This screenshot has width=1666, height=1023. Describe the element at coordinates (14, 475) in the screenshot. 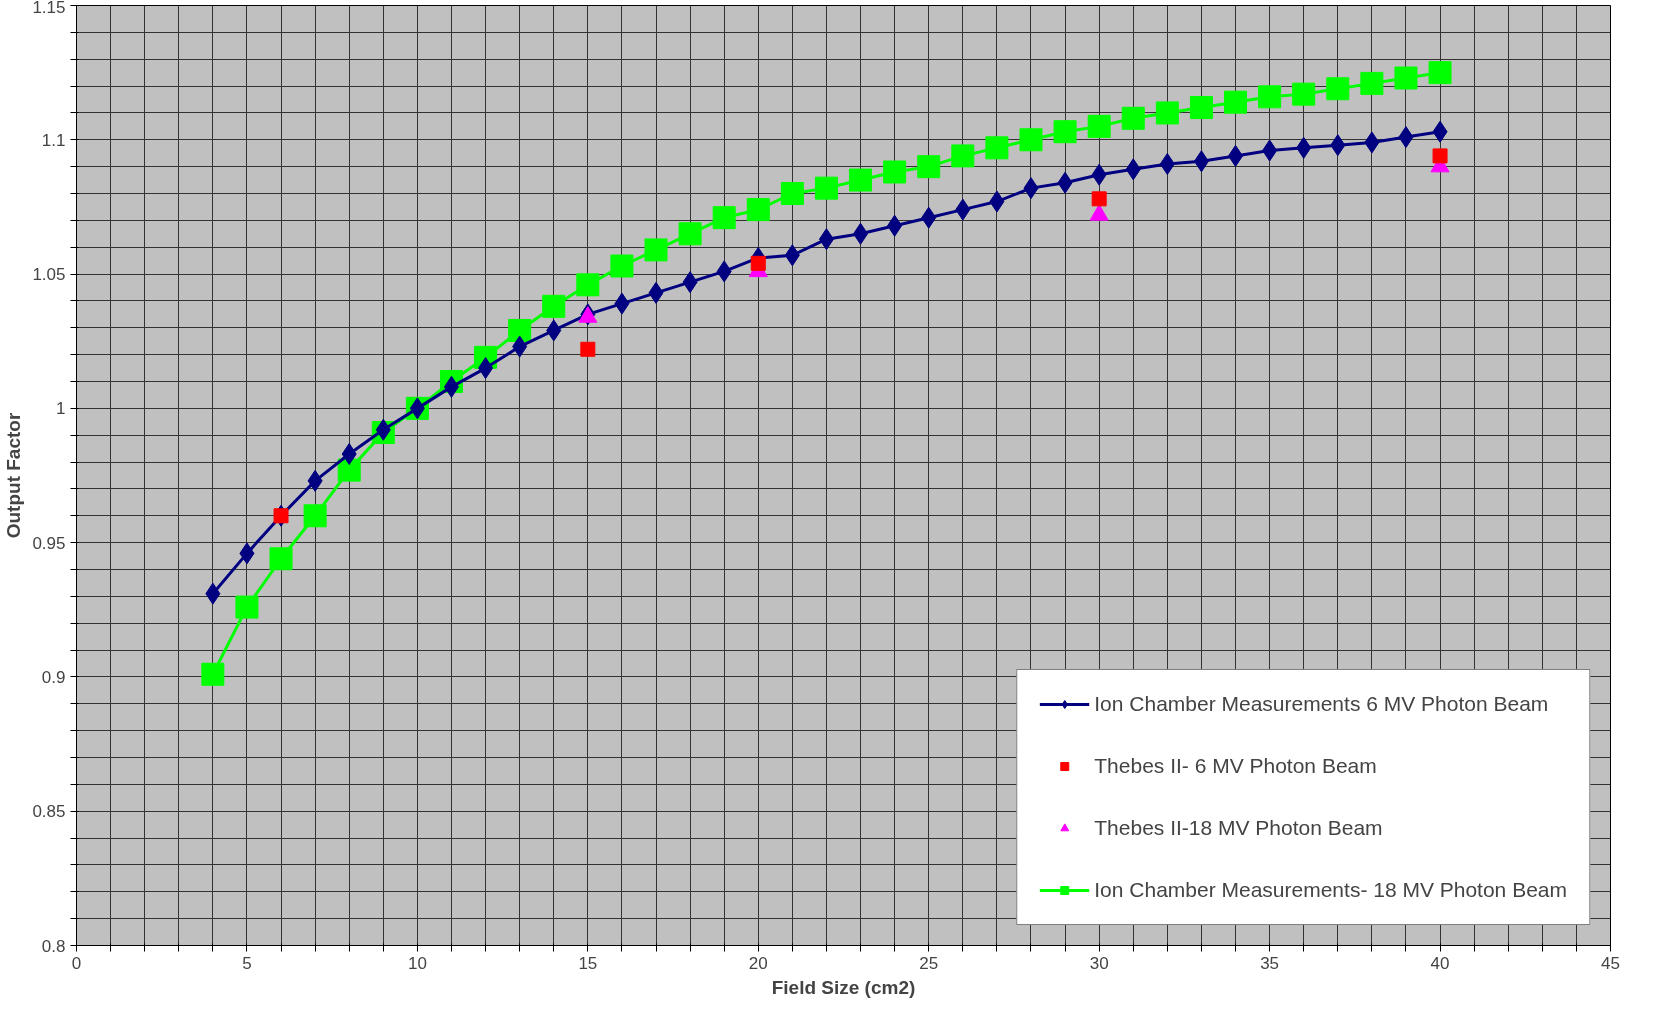

I see `y-axis-title: Output Factor` at that location.